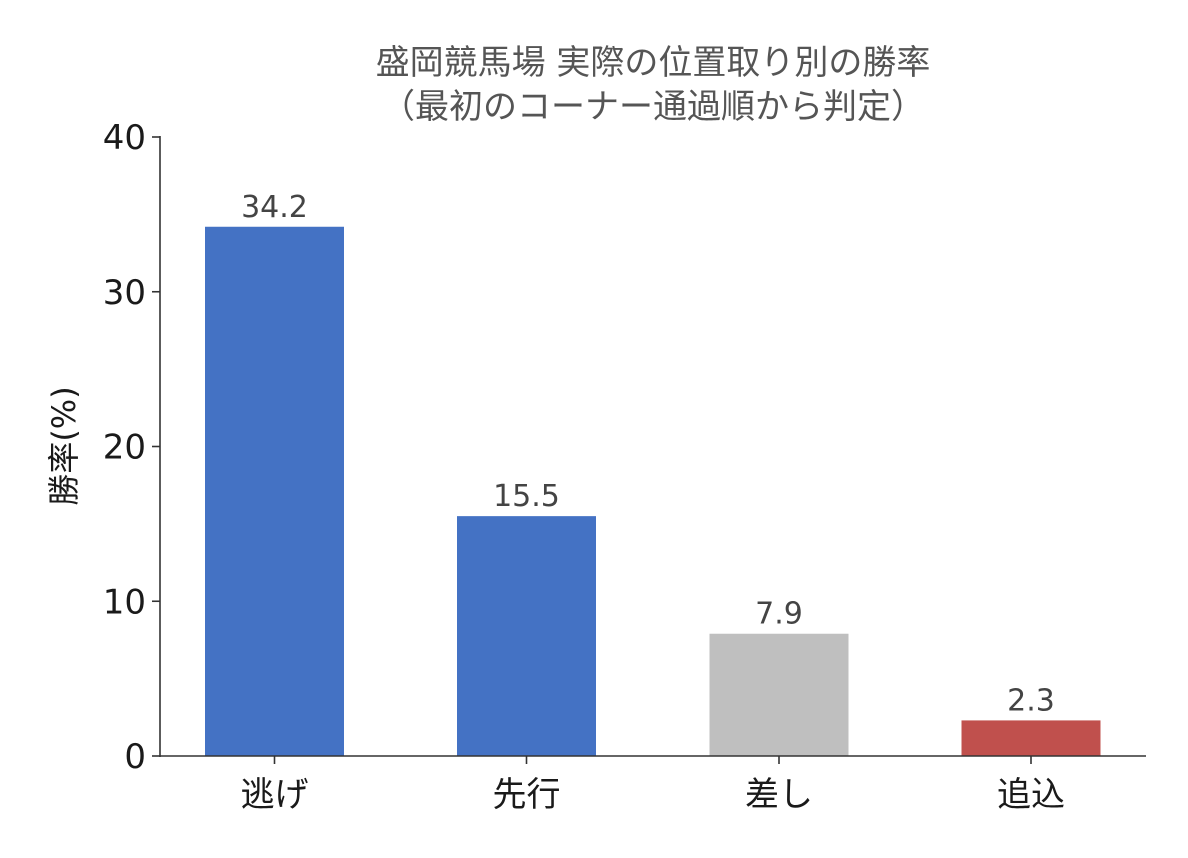 The image size is (1188, 858). What do you see at coordinates (124, 293) in the screenshot?
I see `y-tick-label-30: 30` at bounding box center [124, 293].